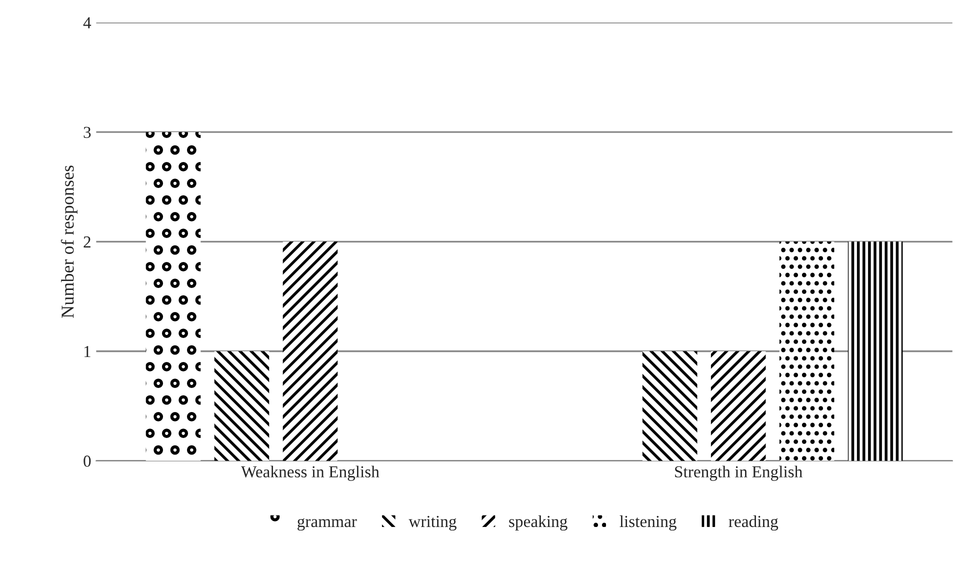 The height and width of the screenshot is (562, 962). What do you see at coordinates (87, 132) in the screenshot?
I see `y-tick-label: 3` at bounding box center [87, 132].